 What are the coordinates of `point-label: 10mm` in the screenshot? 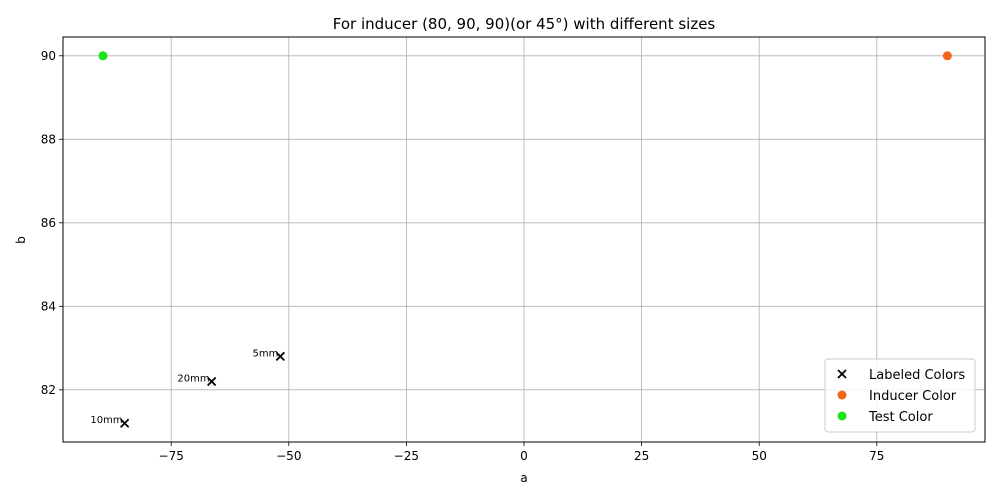 It's located at (106, 420).